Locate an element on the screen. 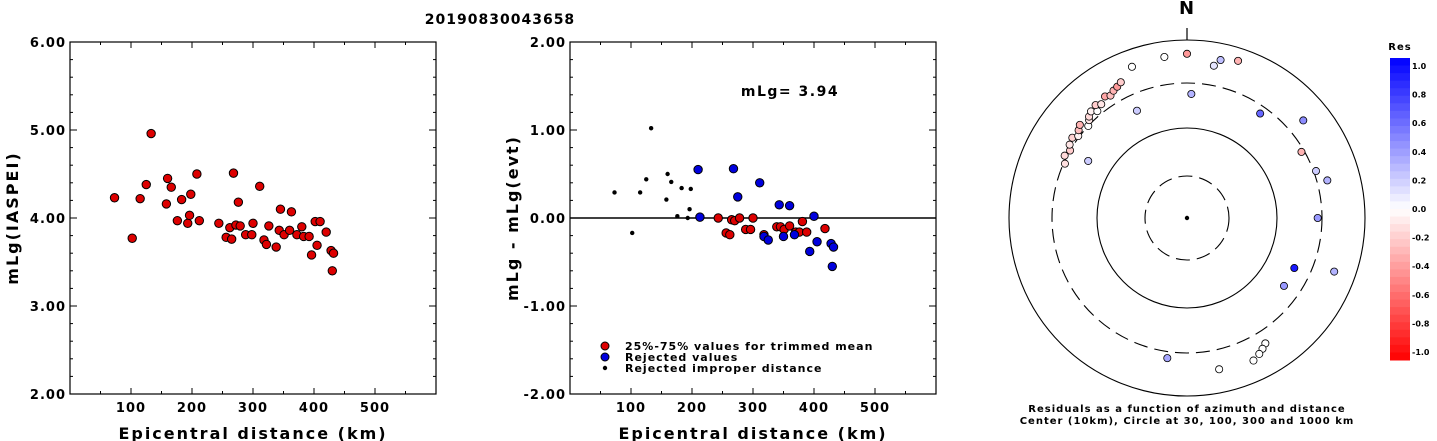  plot1-x-axis-label: Epicentral distance (km) is located at coordinates (252, 432).